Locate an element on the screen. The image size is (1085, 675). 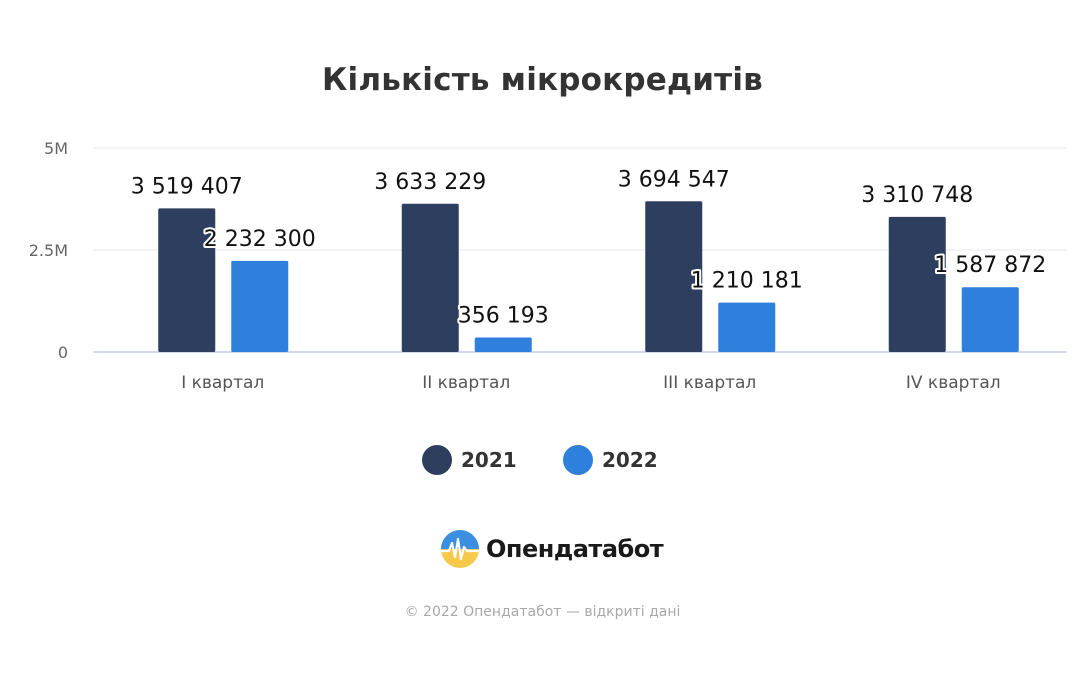
data-label-2021-3: 3 694 547 is located at coordinates (674, 179).